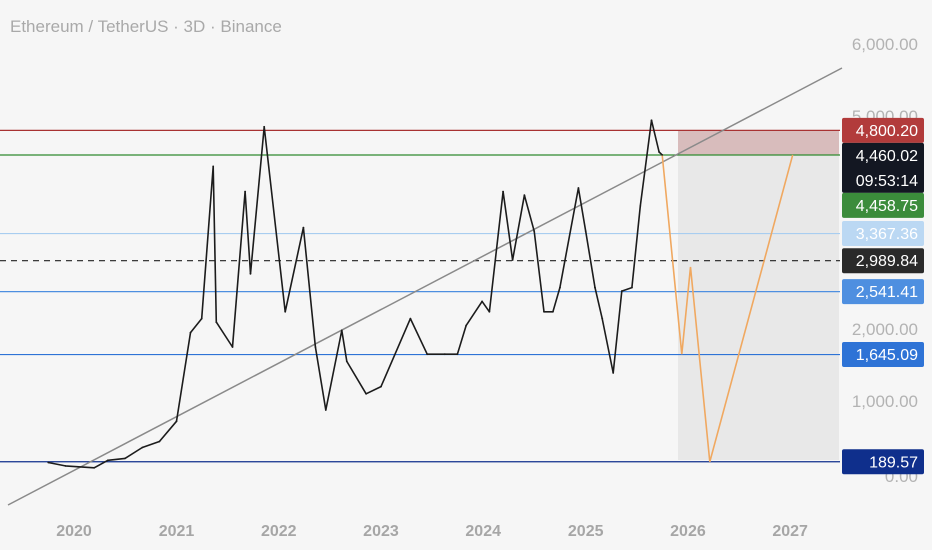 Image resolution: width=932 pixels, height=550 pixels. I want to click on price-label: 4,458.75, so click(883, 205).